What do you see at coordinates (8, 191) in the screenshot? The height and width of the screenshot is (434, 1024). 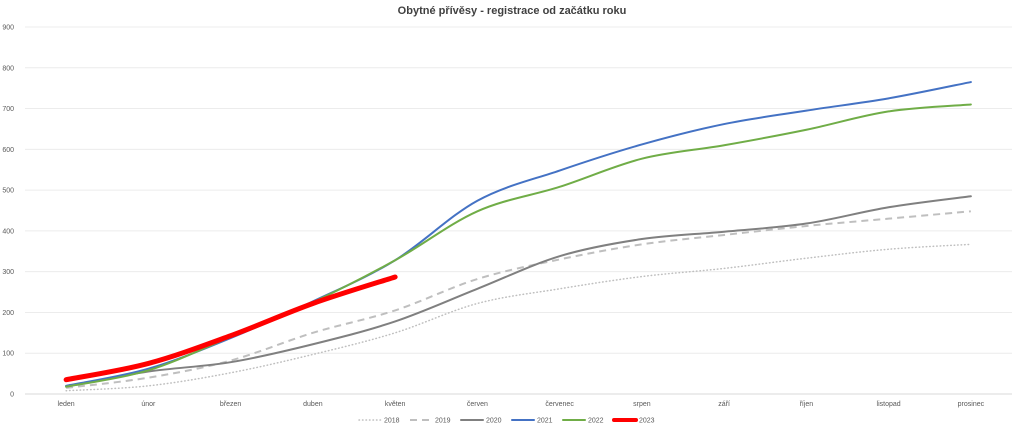 I see `y-tick-label: 500` at bounding box center [8, 191].